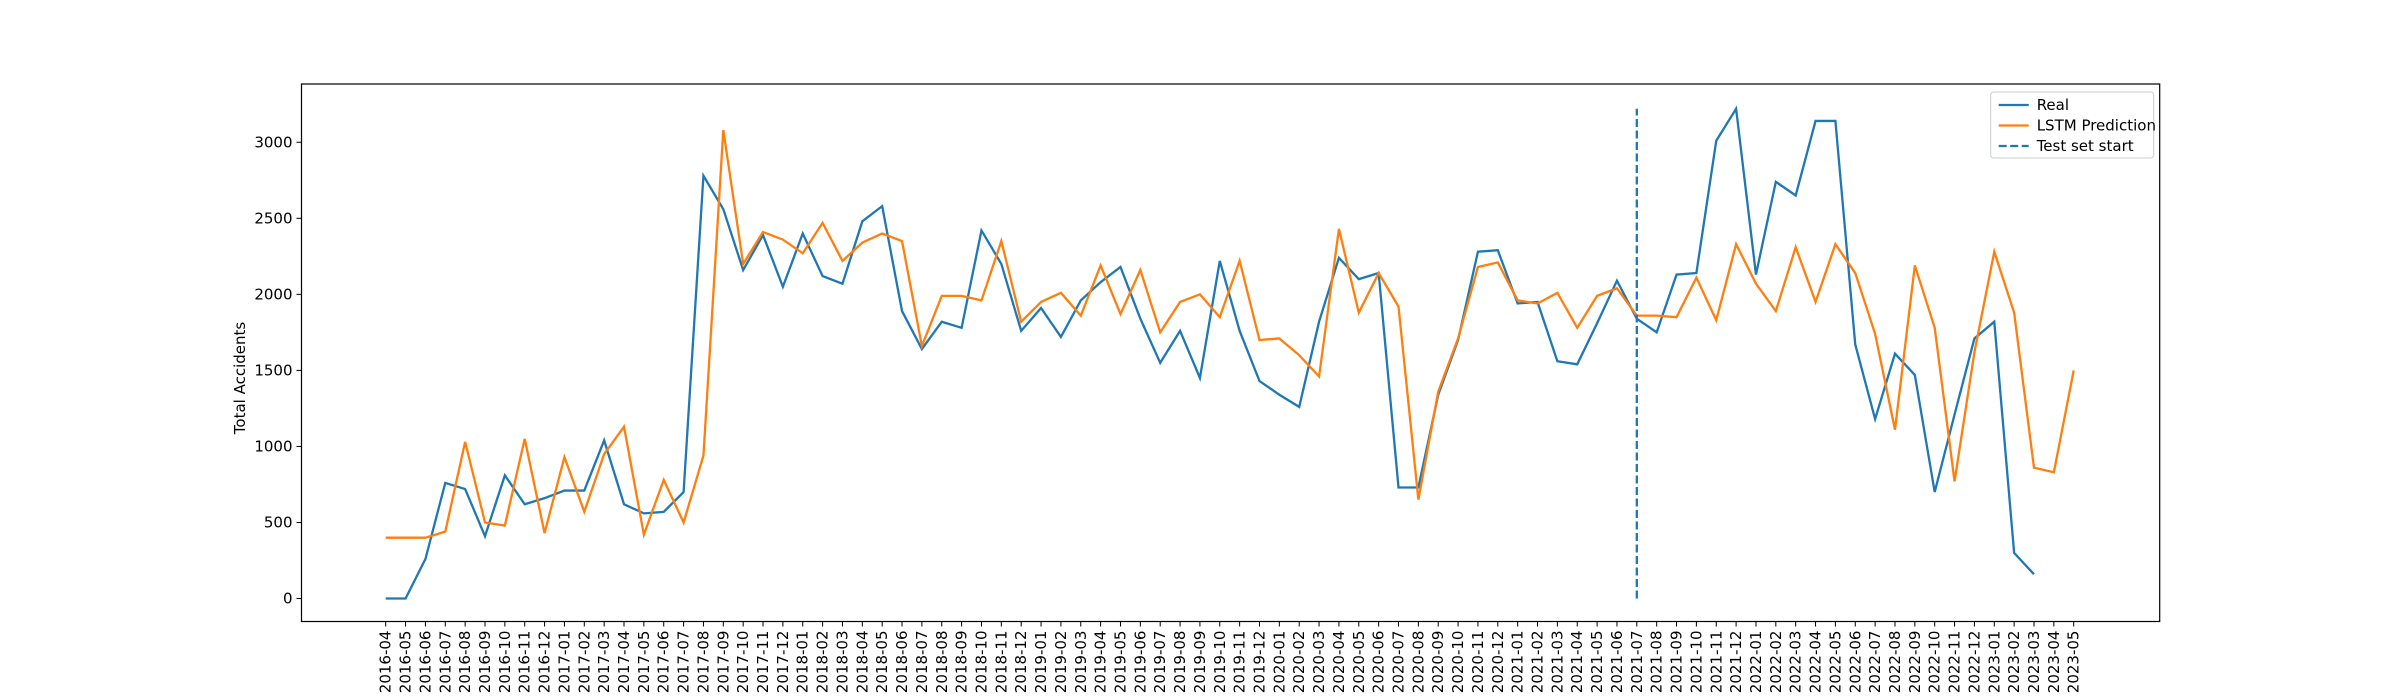  I want to click on y-tick-label: 500, so click(278, 522).